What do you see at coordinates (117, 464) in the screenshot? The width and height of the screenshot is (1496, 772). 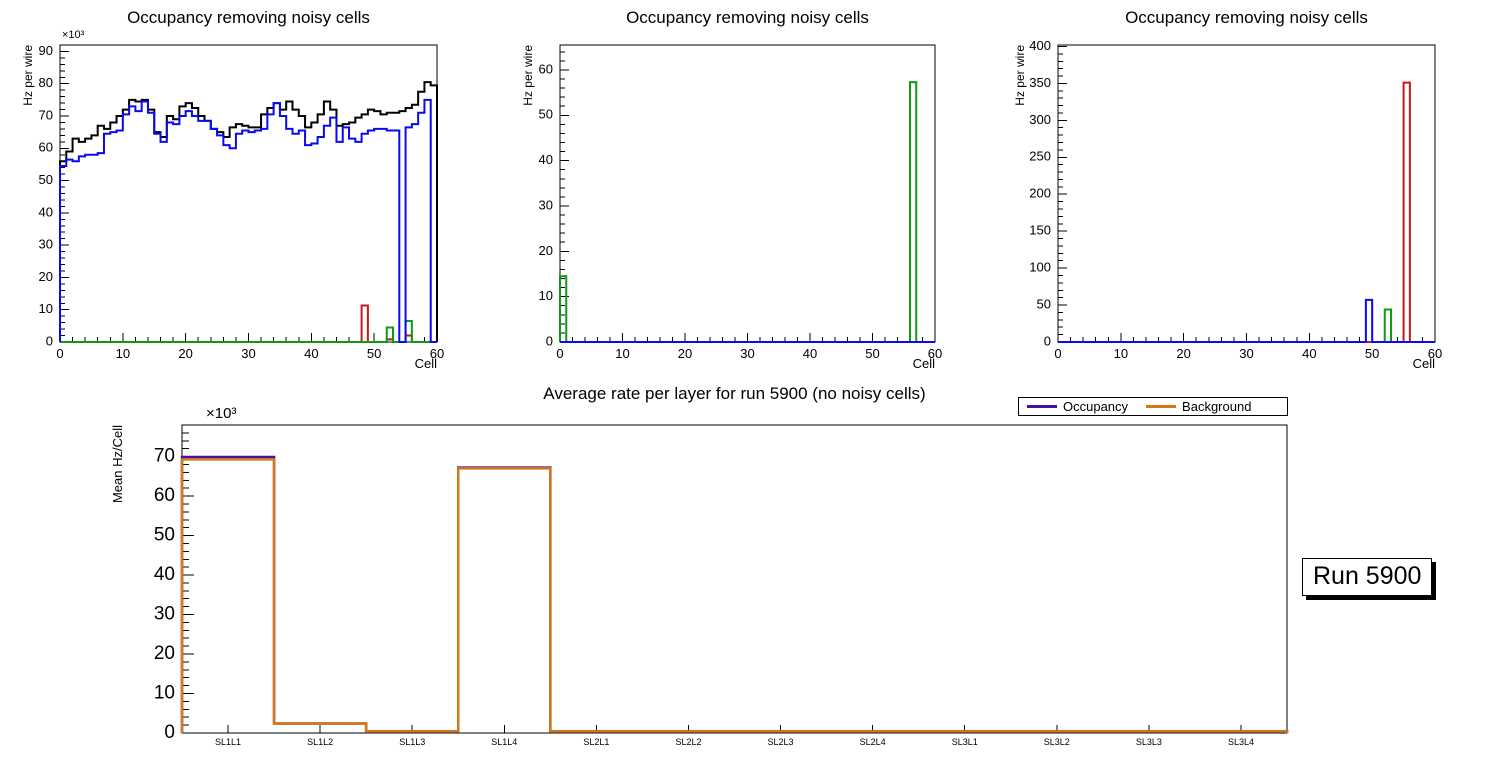 I see `svg-text: Mean Hz/Cell` at bounding box center [117, 464].